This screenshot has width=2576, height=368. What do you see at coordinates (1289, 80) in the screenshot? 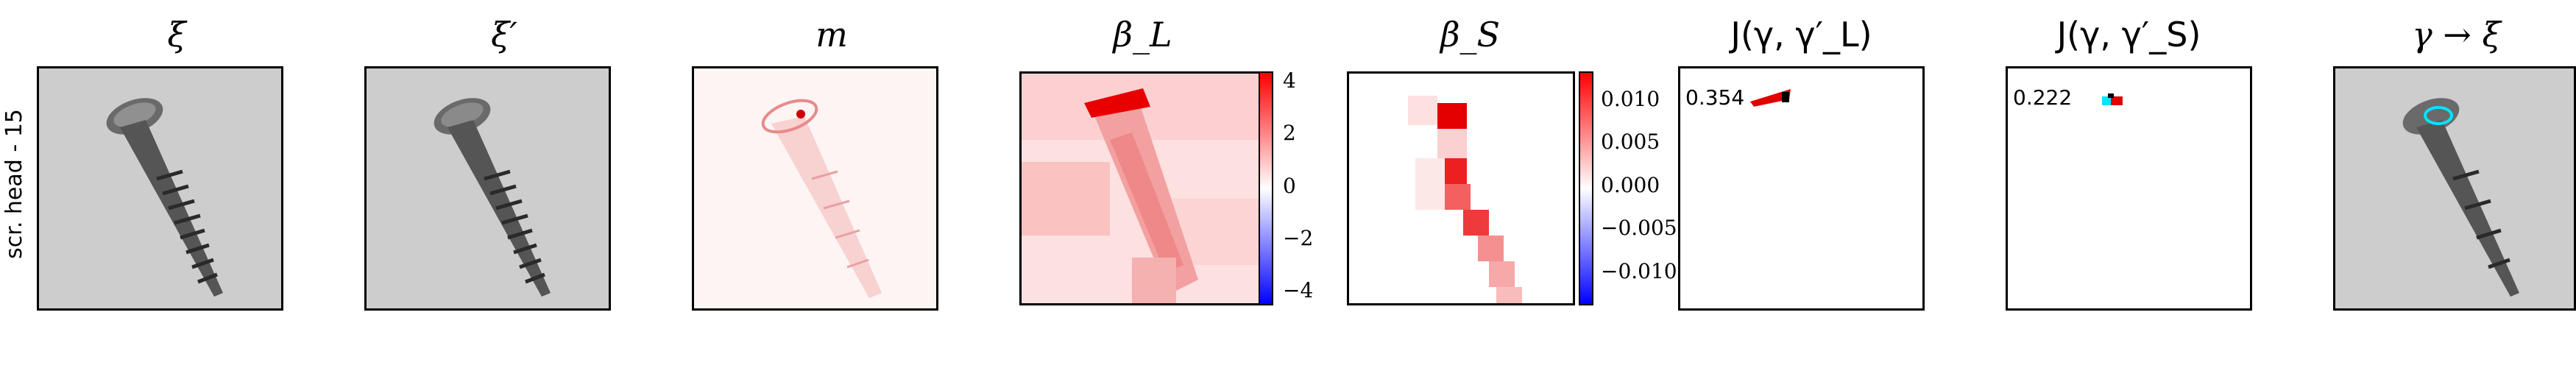
I see `cbar-tick: 4` at bounding box center [1289, 80].